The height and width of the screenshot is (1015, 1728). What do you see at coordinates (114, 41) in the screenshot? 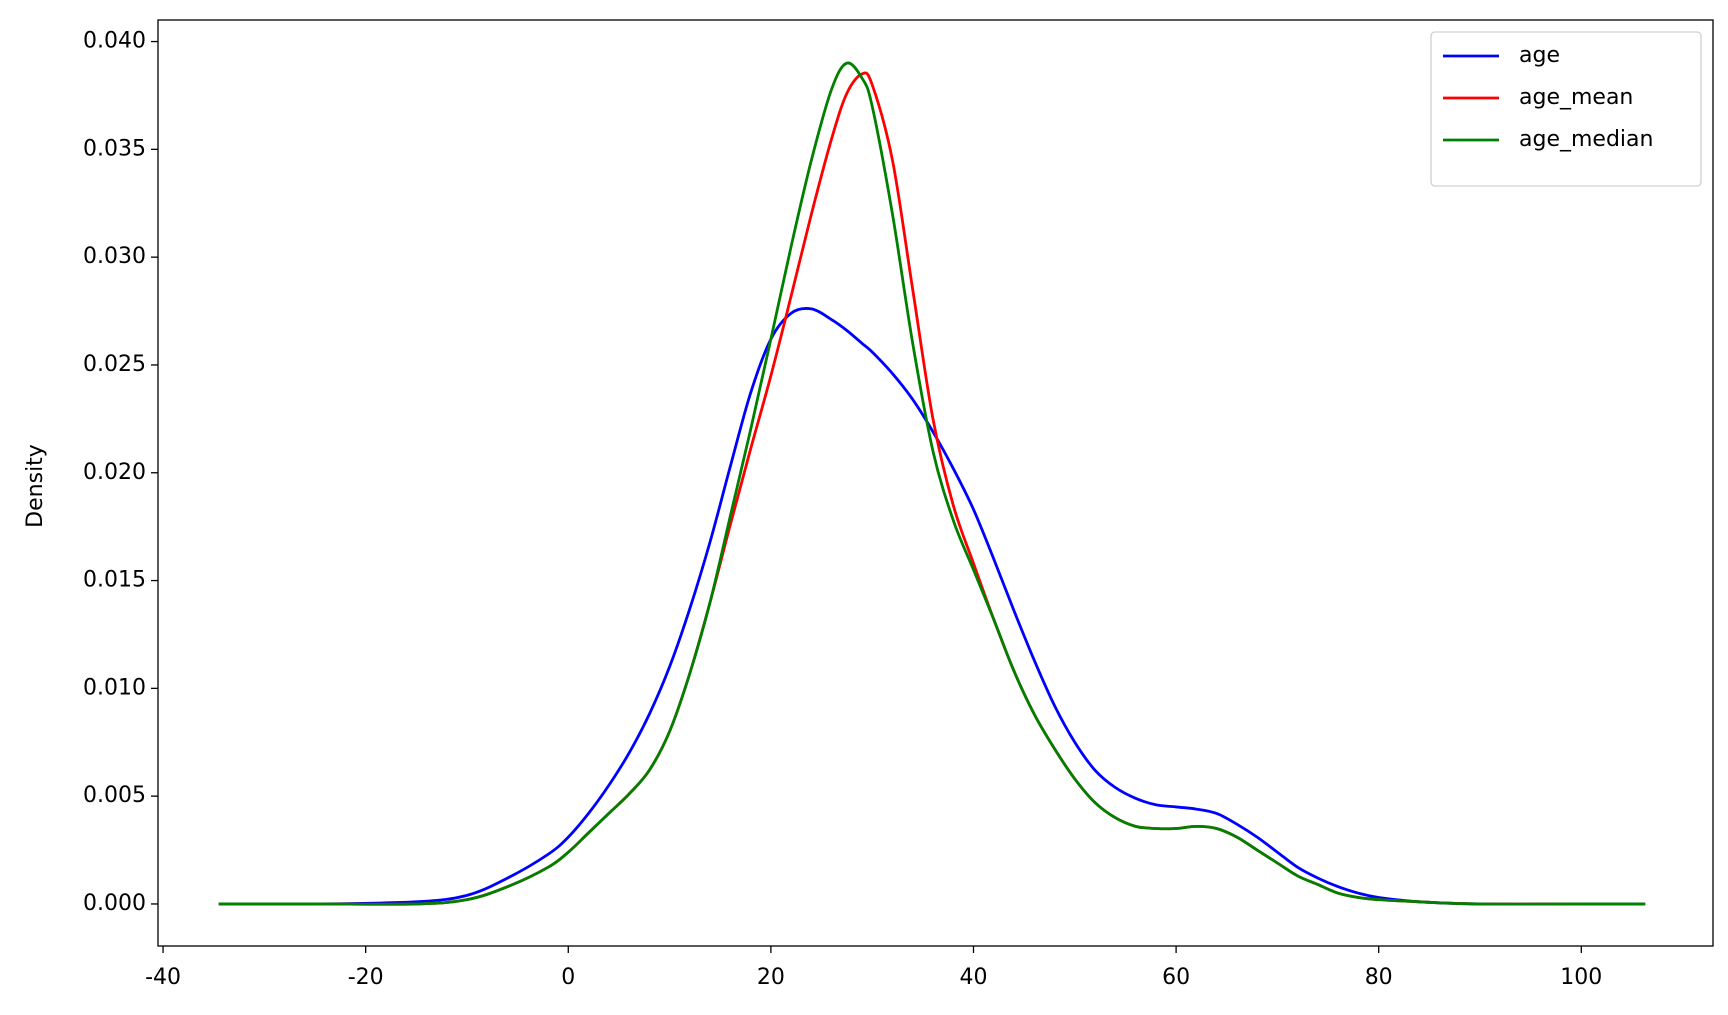
I see `y-tick-label: 0.040` at bounding box center [114, 41].